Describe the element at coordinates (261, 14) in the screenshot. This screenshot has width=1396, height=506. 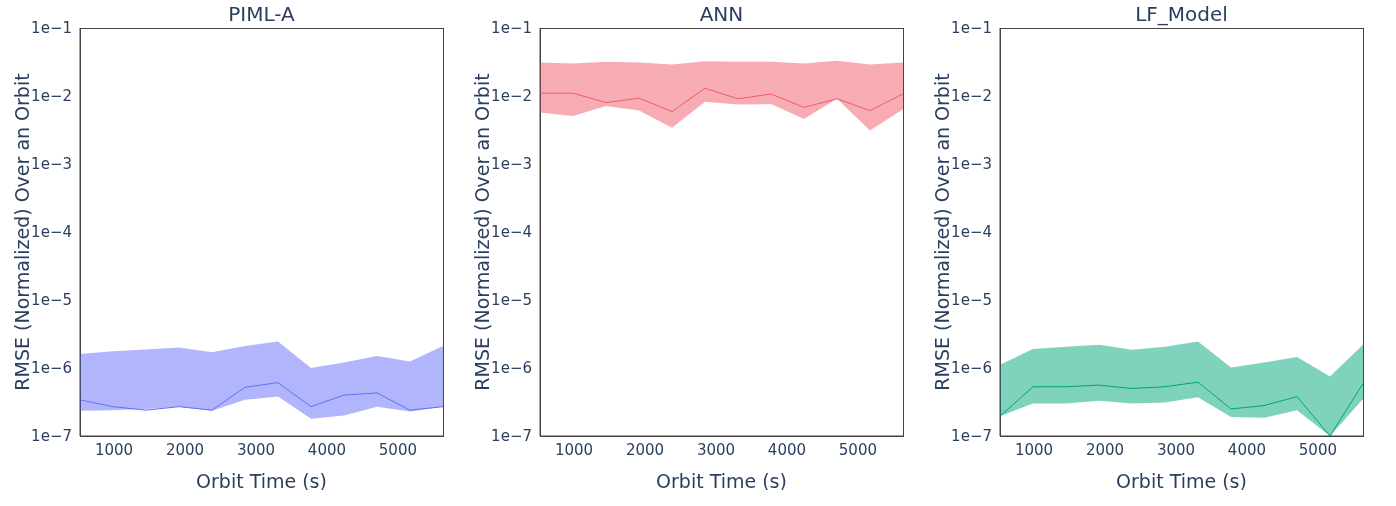
I see `chart-title: PIML-A` at that location.